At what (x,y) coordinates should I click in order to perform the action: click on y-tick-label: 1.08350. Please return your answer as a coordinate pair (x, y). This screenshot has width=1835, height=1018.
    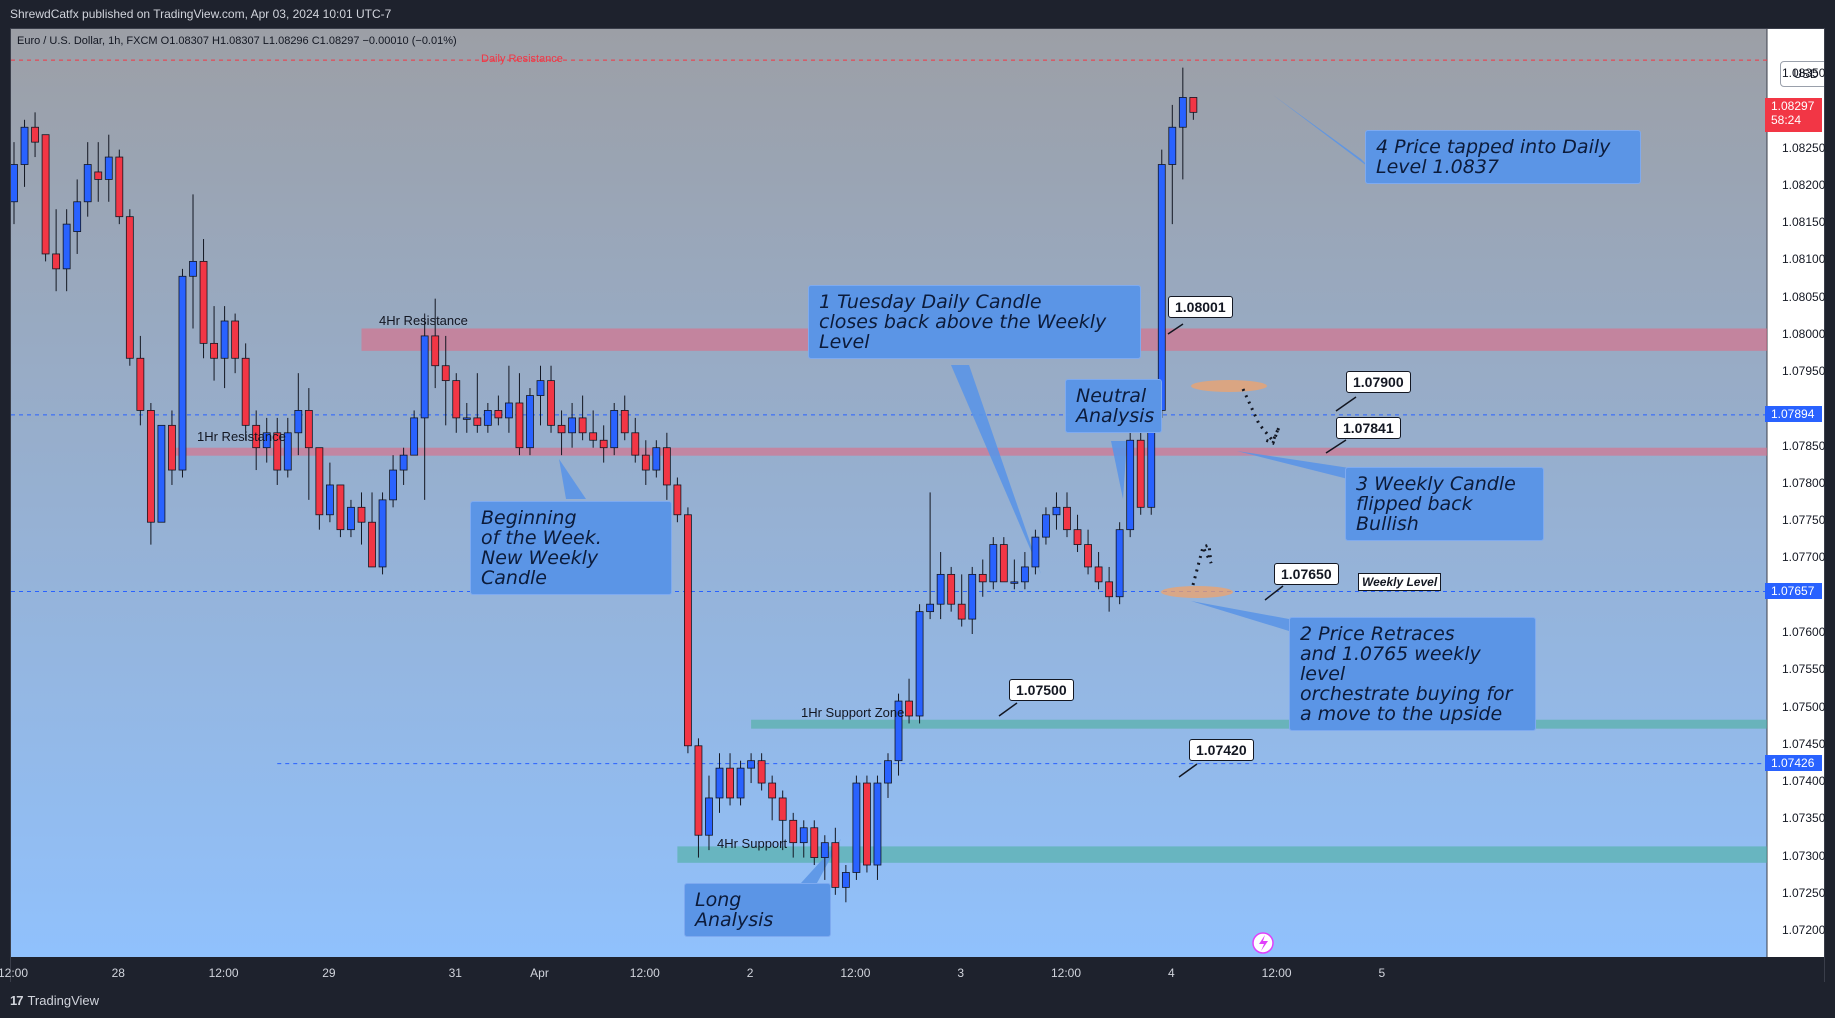
    Looking at the image, I should click on (1804, 73).